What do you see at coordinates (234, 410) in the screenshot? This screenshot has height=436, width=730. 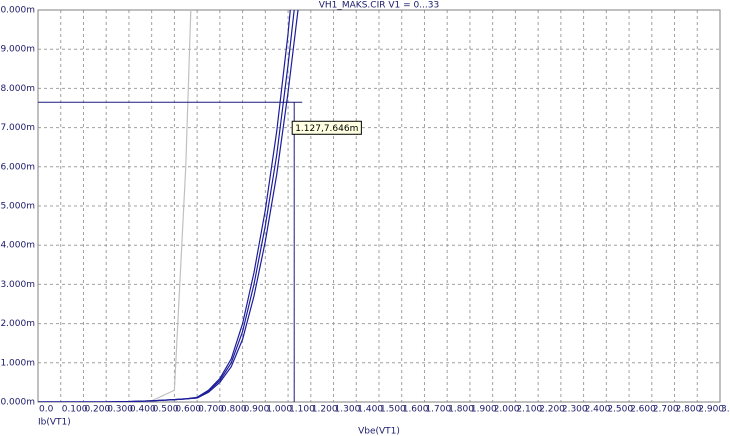 I see `x-tick-label: 0.800` at bounding box center [234, 410].